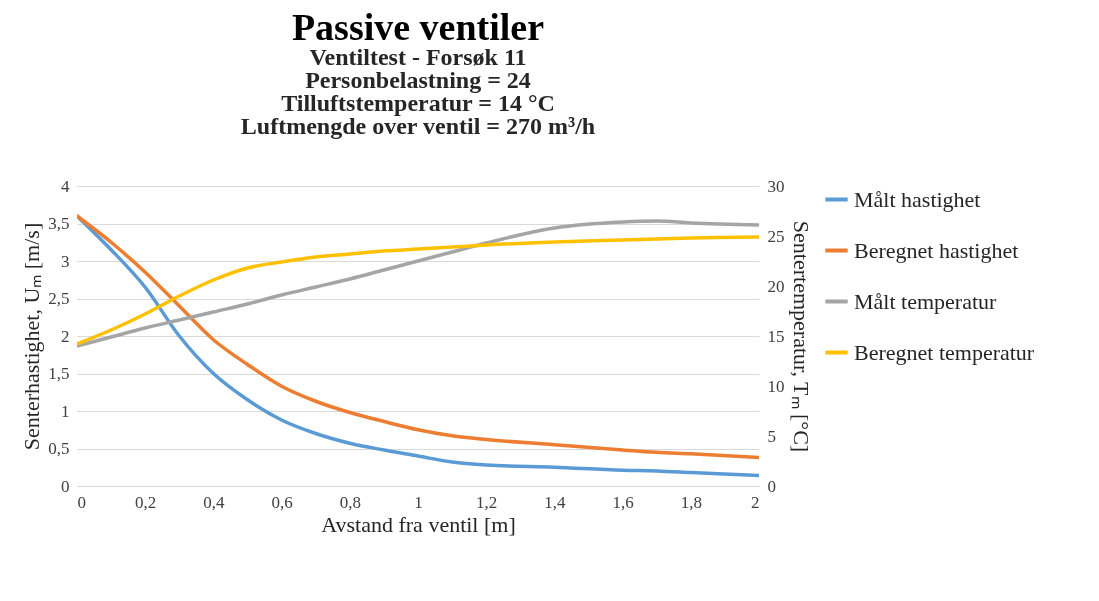 The height and width of the screenshot is (601, 1099). What do you see at coordinates (776, 186) in the screenshot?
I see `y2-tick-label: 30` at bounding box center [776, 186].